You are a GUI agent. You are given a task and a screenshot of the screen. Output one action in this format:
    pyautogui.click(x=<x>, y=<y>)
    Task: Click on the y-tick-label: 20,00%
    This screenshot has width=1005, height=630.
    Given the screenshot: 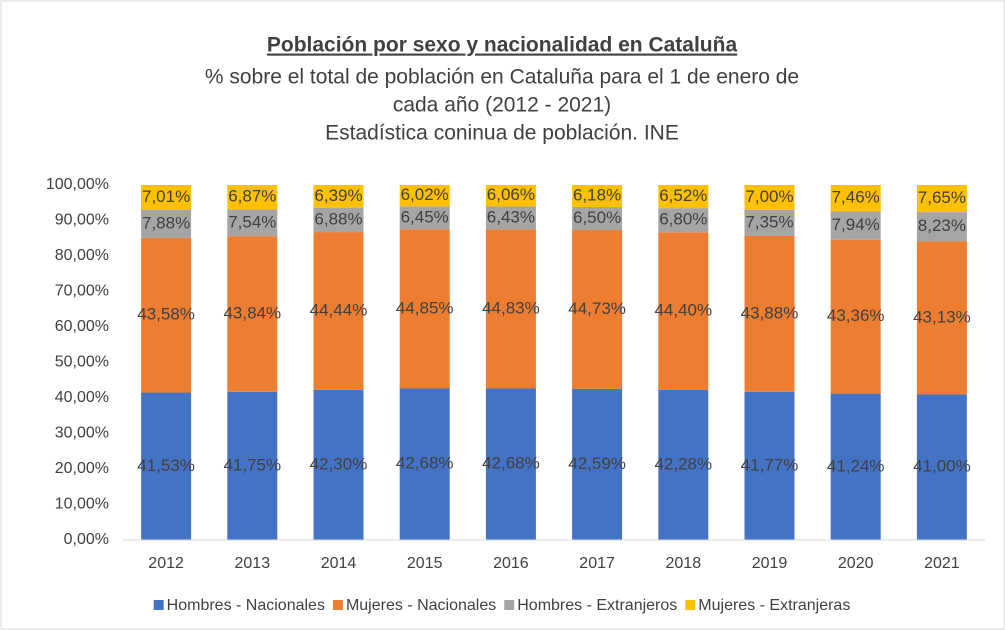 What is the action you would take?
    pyautogui.click(x=82, y=468)
    